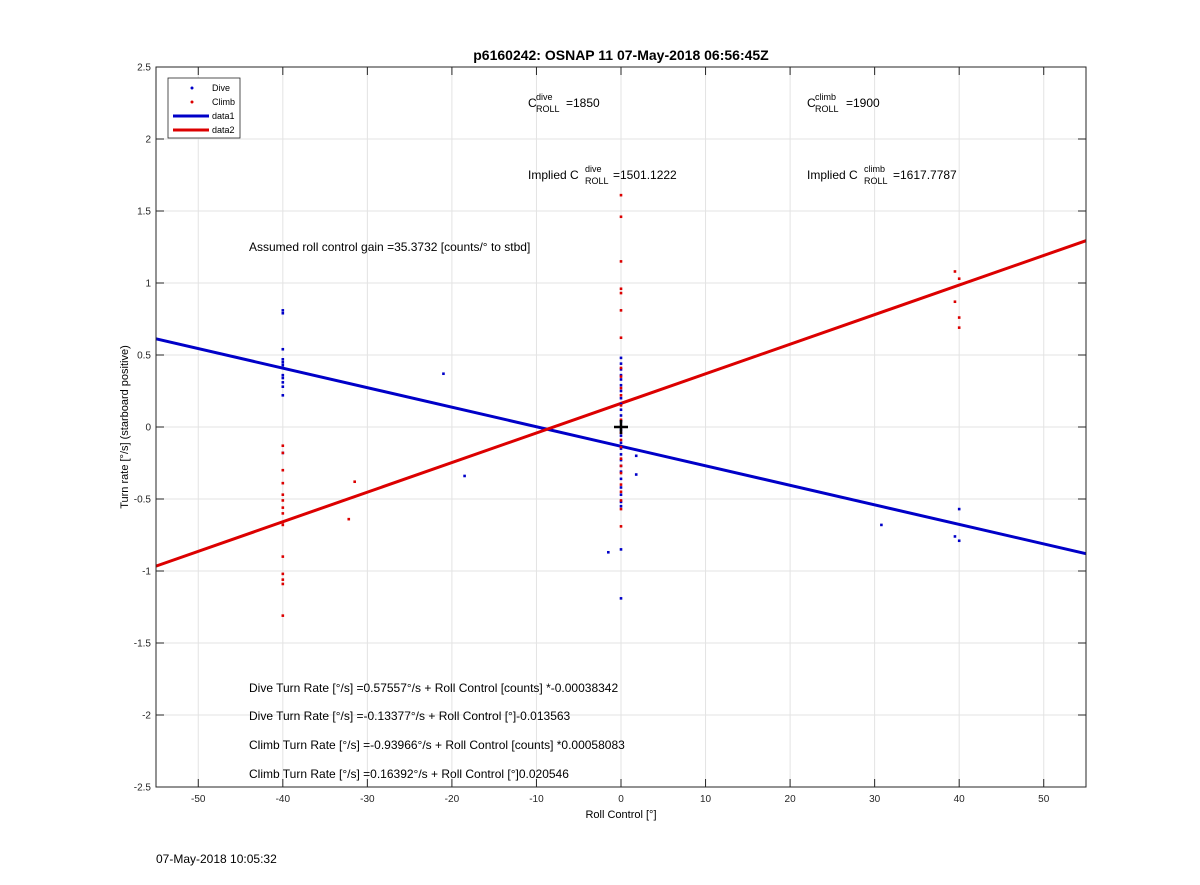  What do you see at coordinates (843, 103) in the screenshot?
I see `c-roll-climb-annotation: Cclimb ROLL =1900` at bounding box center [843, 103].